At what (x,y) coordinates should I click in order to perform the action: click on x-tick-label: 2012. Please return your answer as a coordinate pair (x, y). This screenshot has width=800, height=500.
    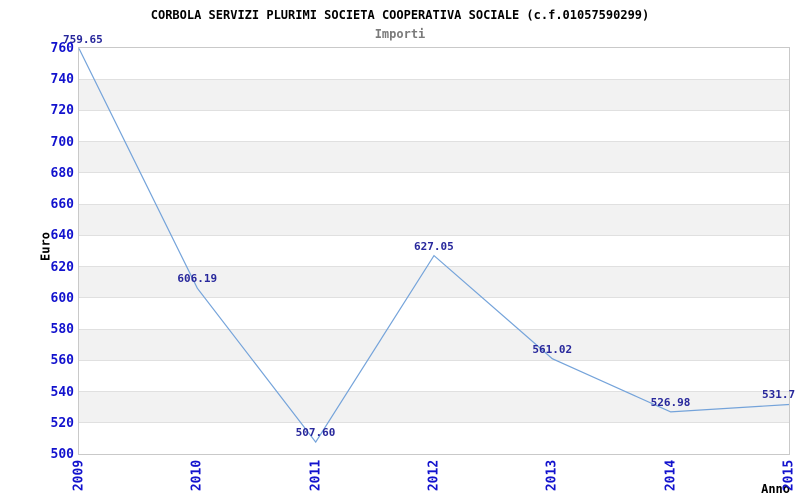
    Looking at the image, I should click on (434, 475).